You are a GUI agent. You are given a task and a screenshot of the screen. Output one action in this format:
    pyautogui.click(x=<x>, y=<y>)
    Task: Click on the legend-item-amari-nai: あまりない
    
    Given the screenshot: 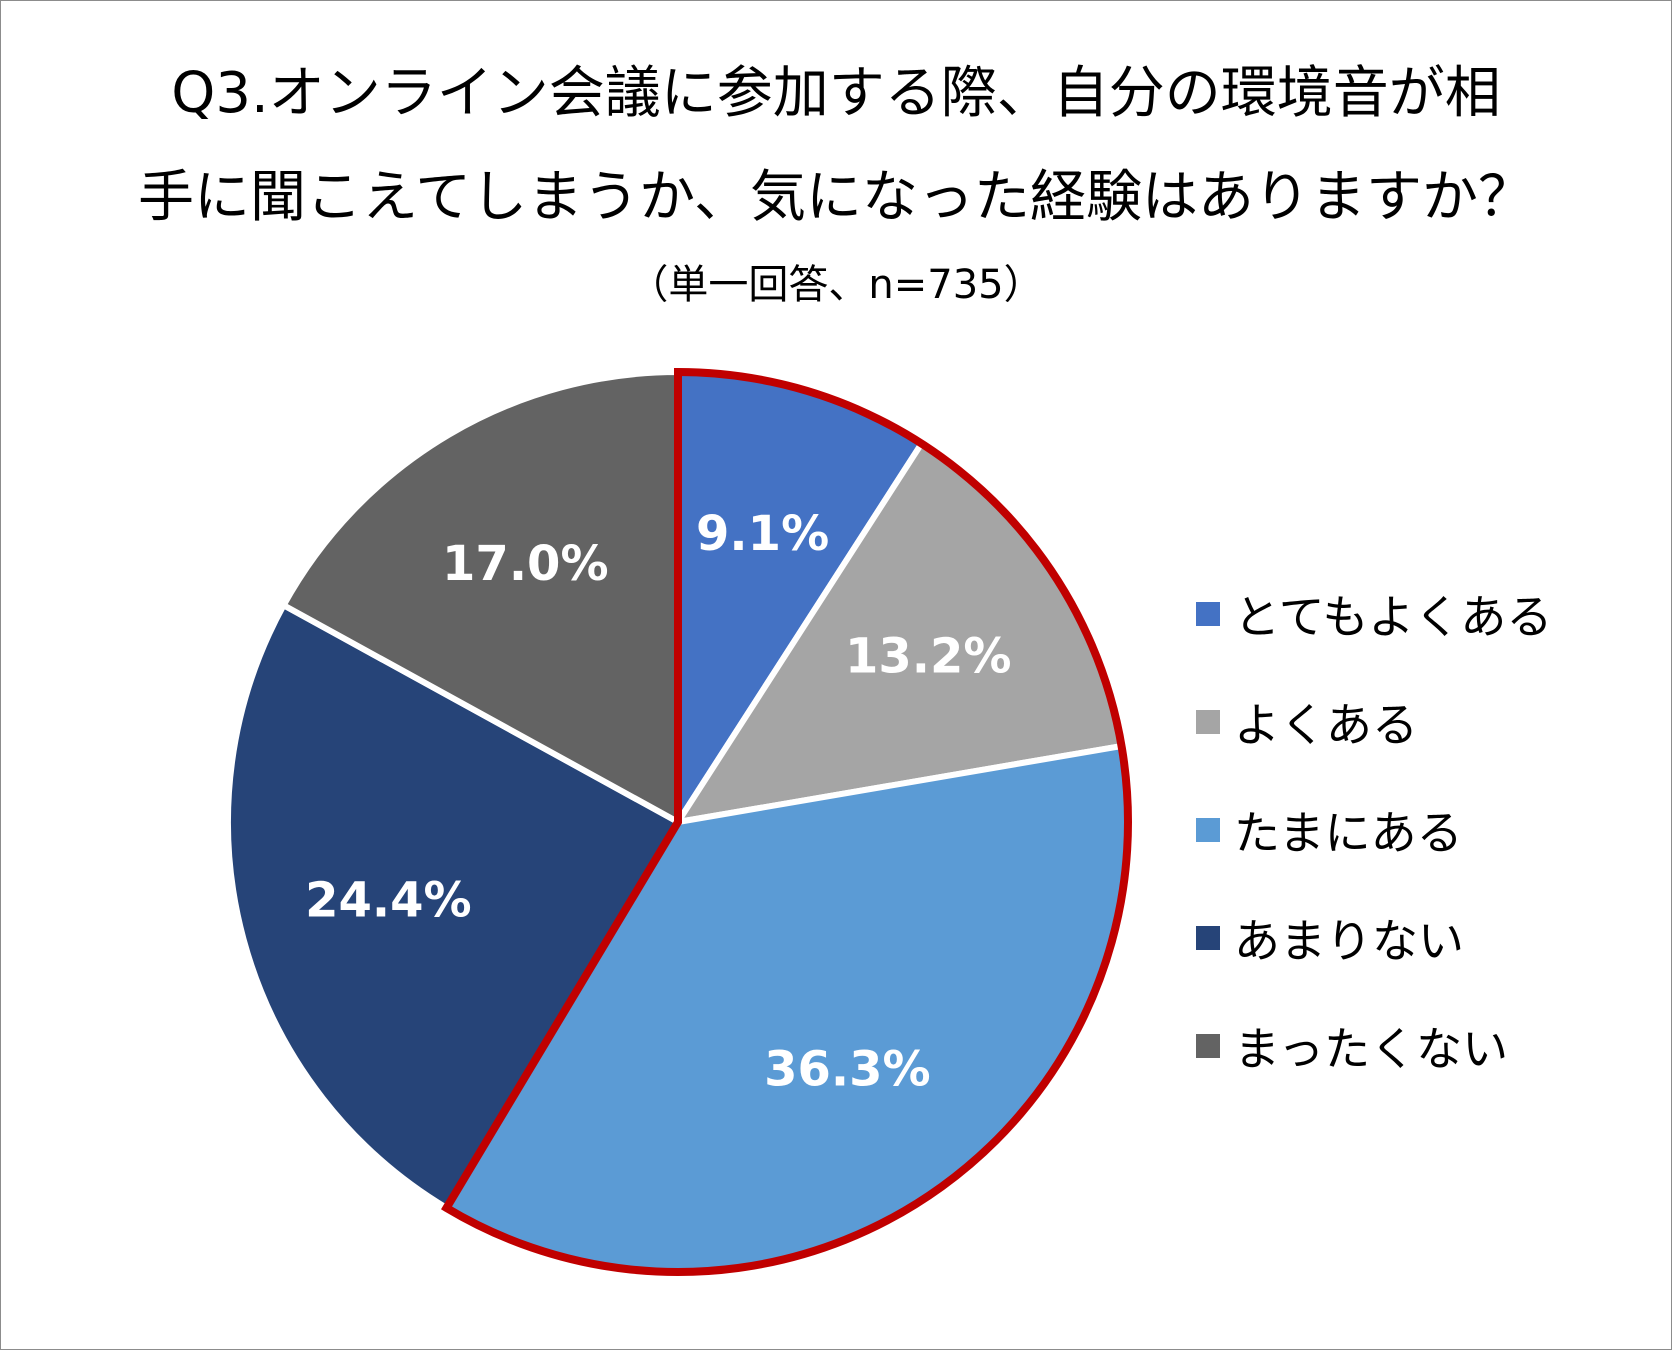 What is the action you would take?
    pyautogui.click(x=1374, y=938)
    